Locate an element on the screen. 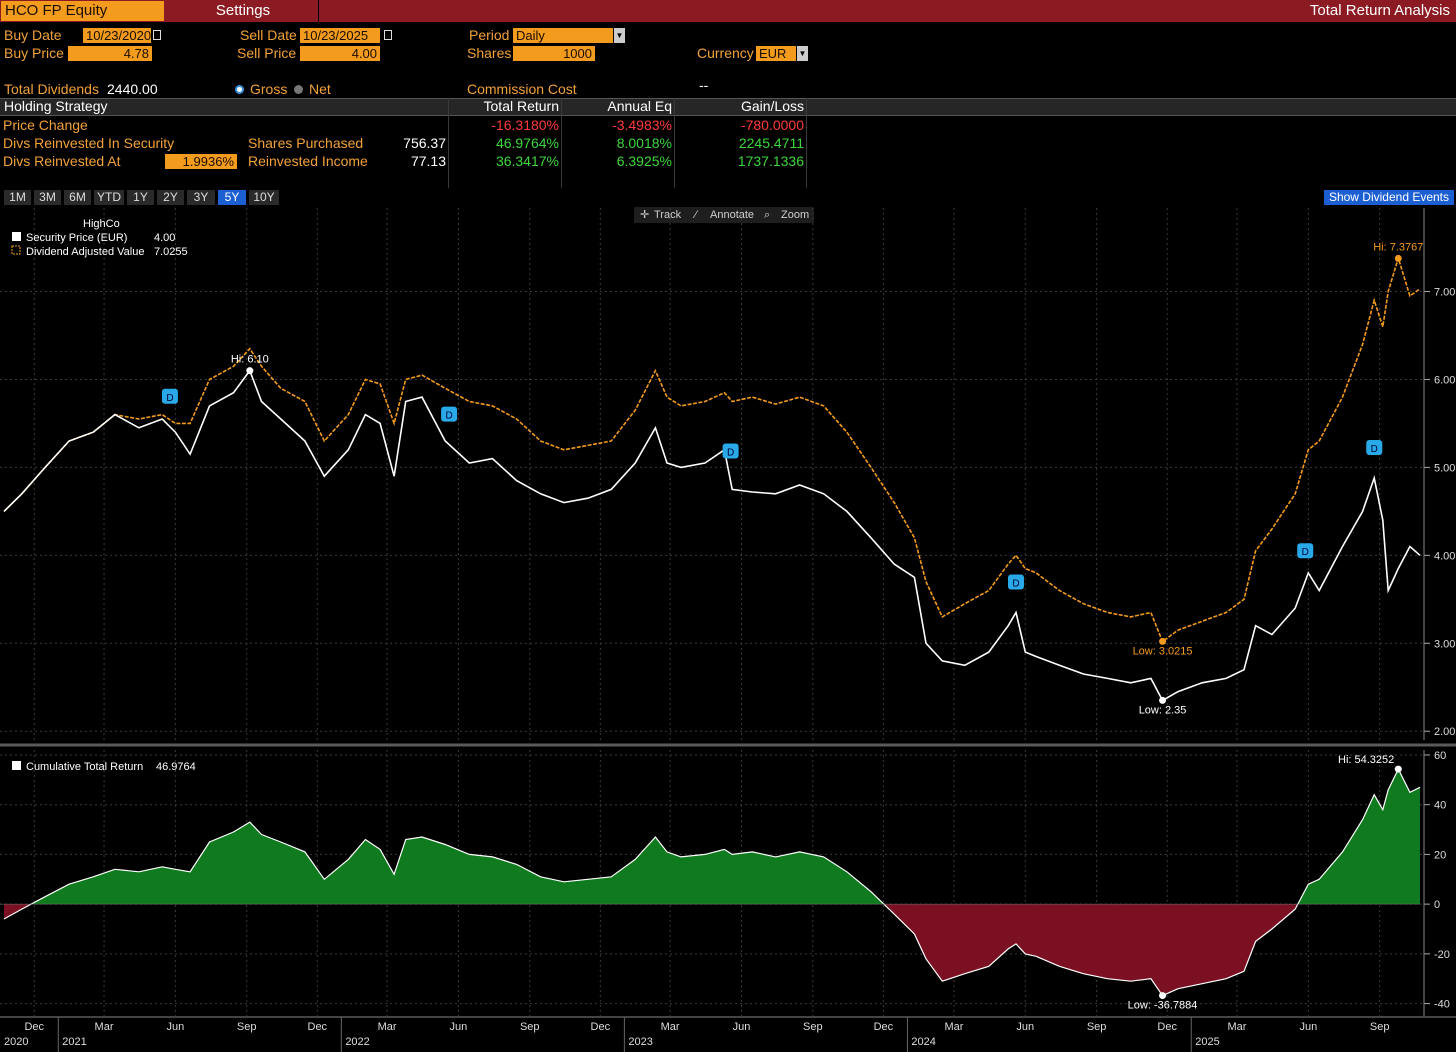 The width and height of the screenshot is (1456, 1052). ticker-field: HCO FP Equity is located at coordinates (82, 11).